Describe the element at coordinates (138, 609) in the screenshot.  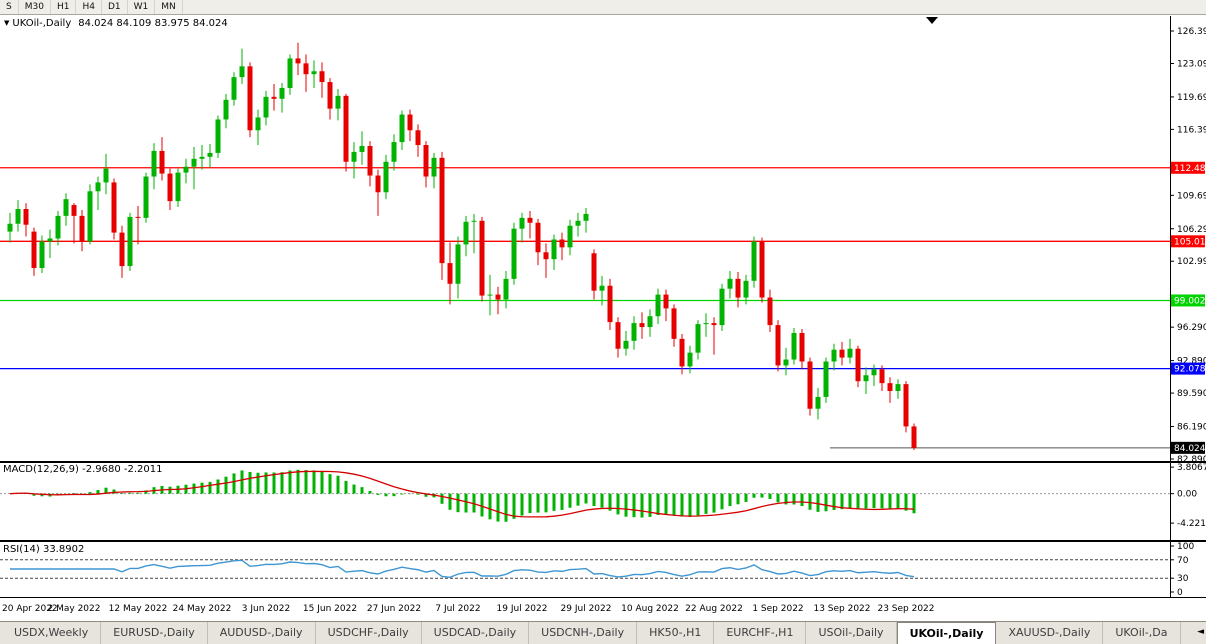
I see `date-label: 12 May 2022` at that location.